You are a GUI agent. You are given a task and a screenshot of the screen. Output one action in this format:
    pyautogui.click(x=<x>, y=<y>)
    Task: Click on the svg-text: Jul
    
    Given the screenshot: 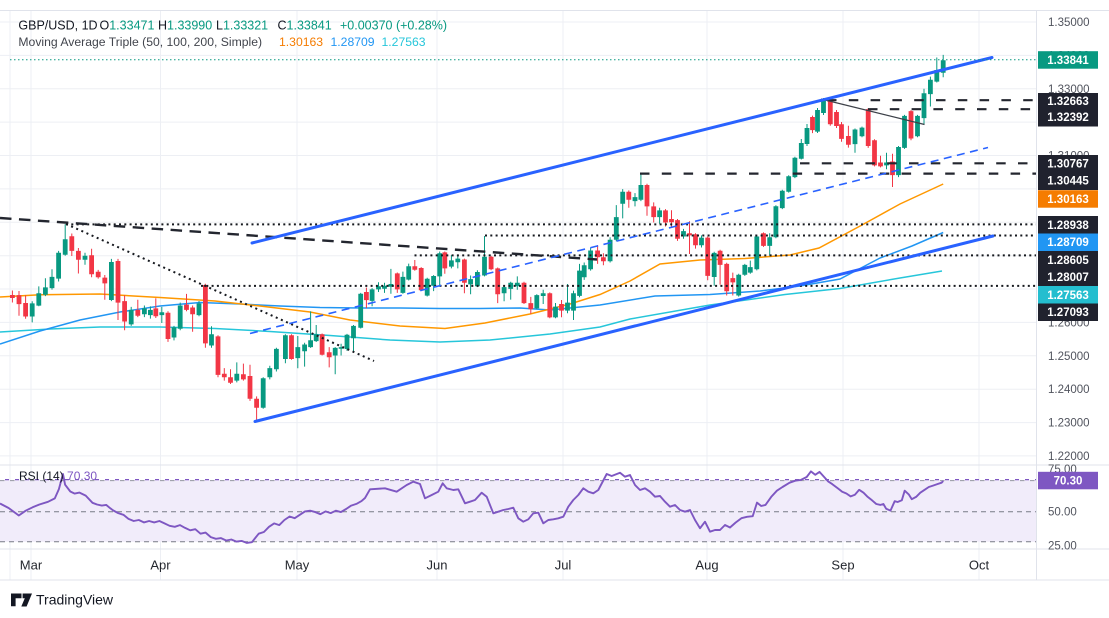 What is the action you would take?
    pyautogui.click(x=563, y=565)
    